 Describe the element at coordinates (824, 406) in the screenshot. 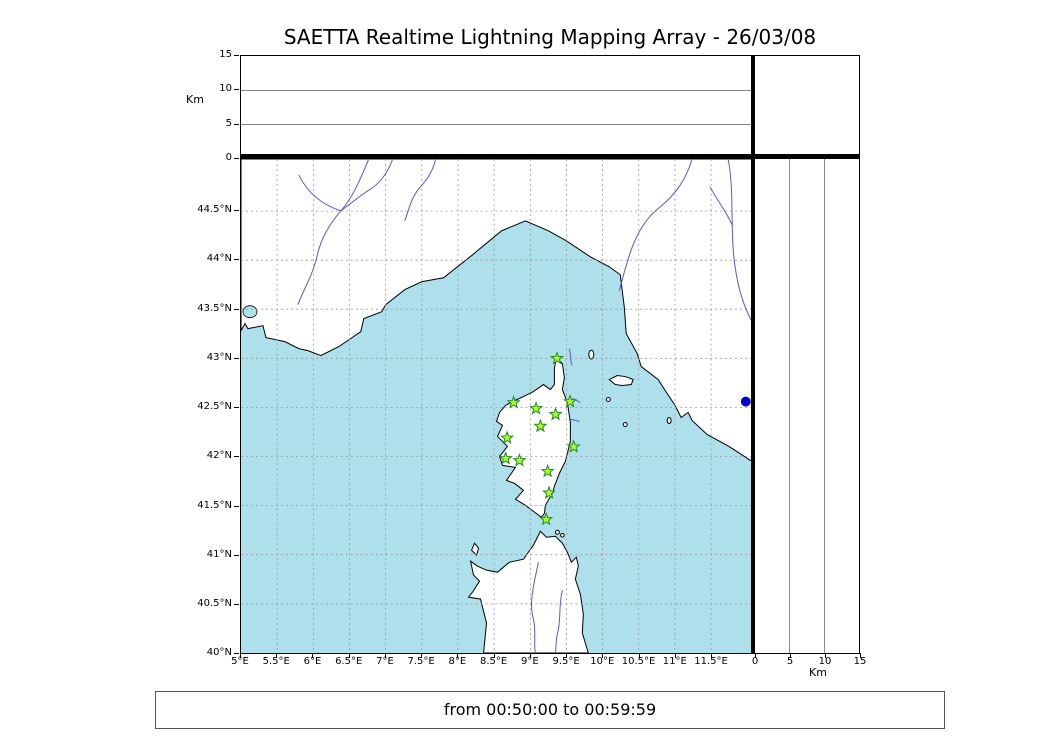

I see `altitude-gridline-10km` at that location.